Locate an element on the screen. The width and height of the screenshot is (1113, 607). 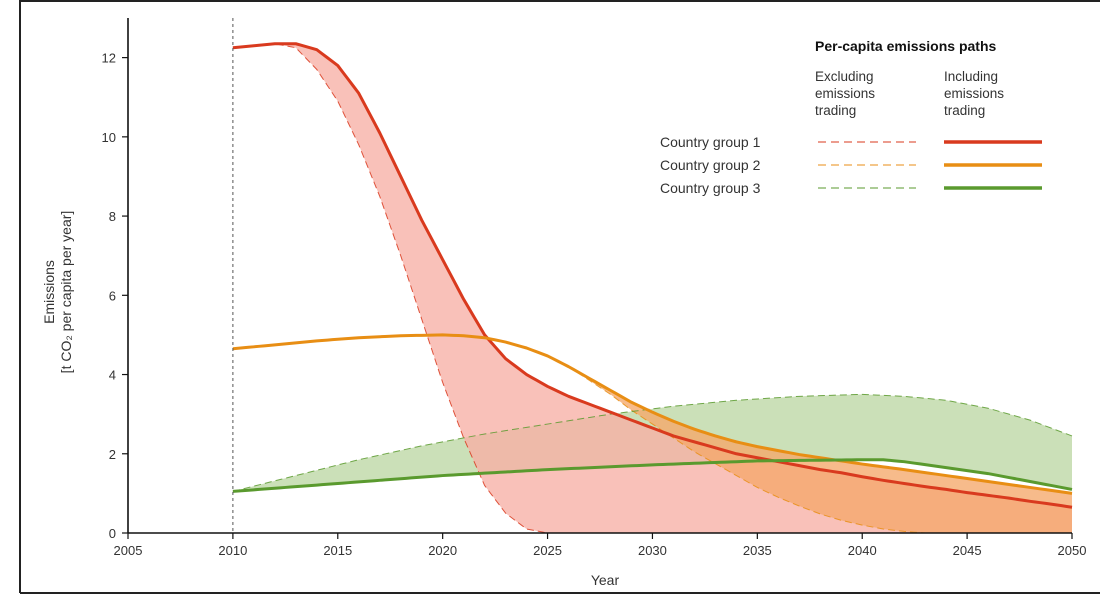
x-axis-title: Year is located at coordinates (605, 580).